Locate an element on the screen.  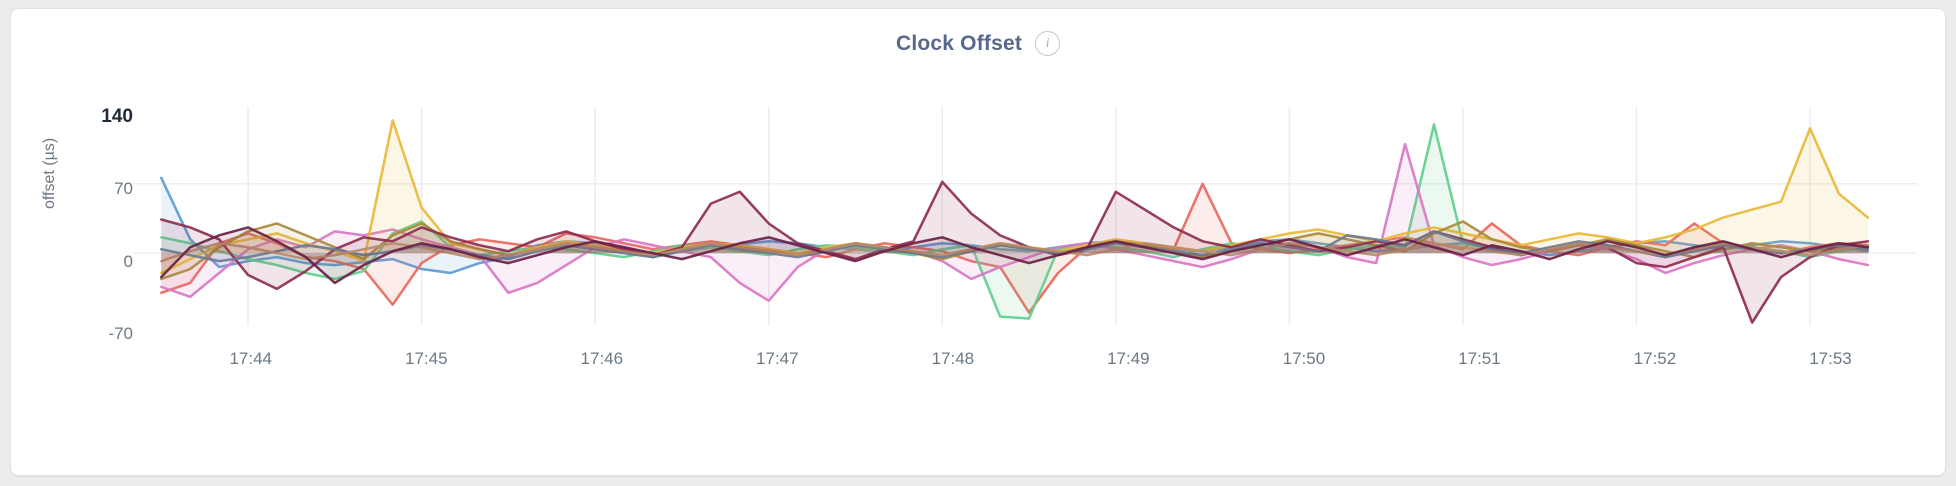
x-tick-label: 17:52 is located at coordinates (1655, 358).